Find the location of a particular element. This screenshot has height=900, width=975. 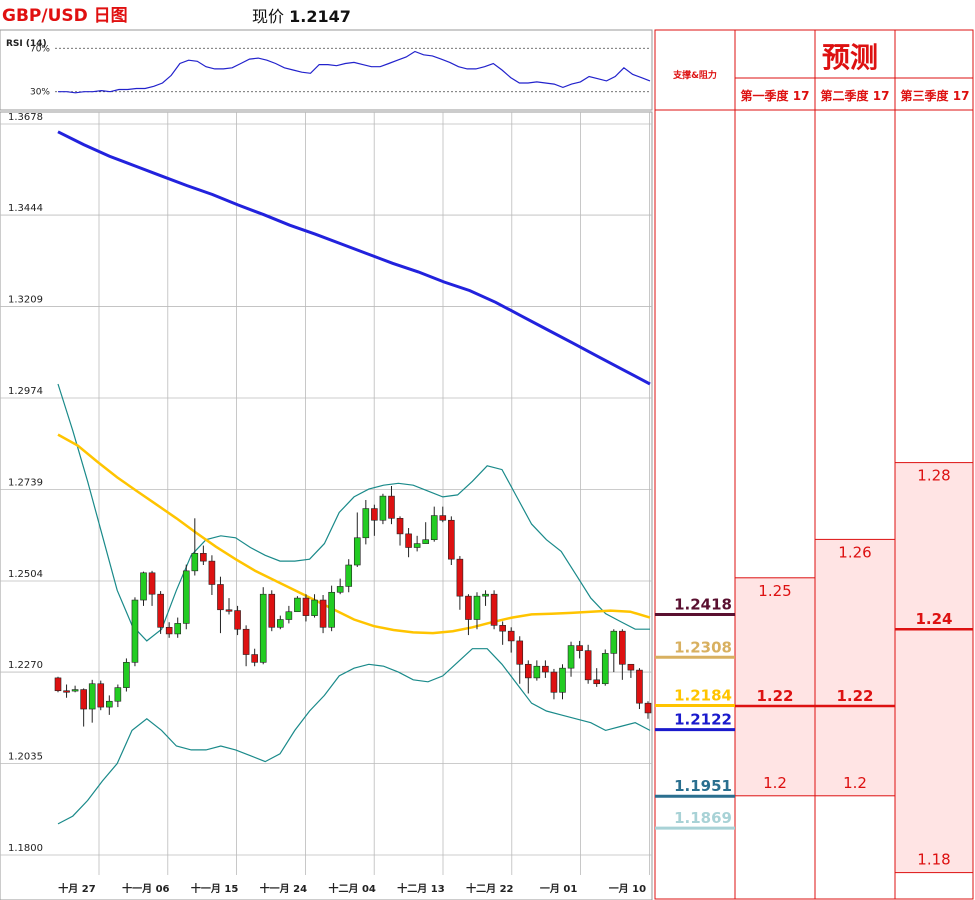

forecast-mid-value: 1.22 is located at coordinates (774, 696).